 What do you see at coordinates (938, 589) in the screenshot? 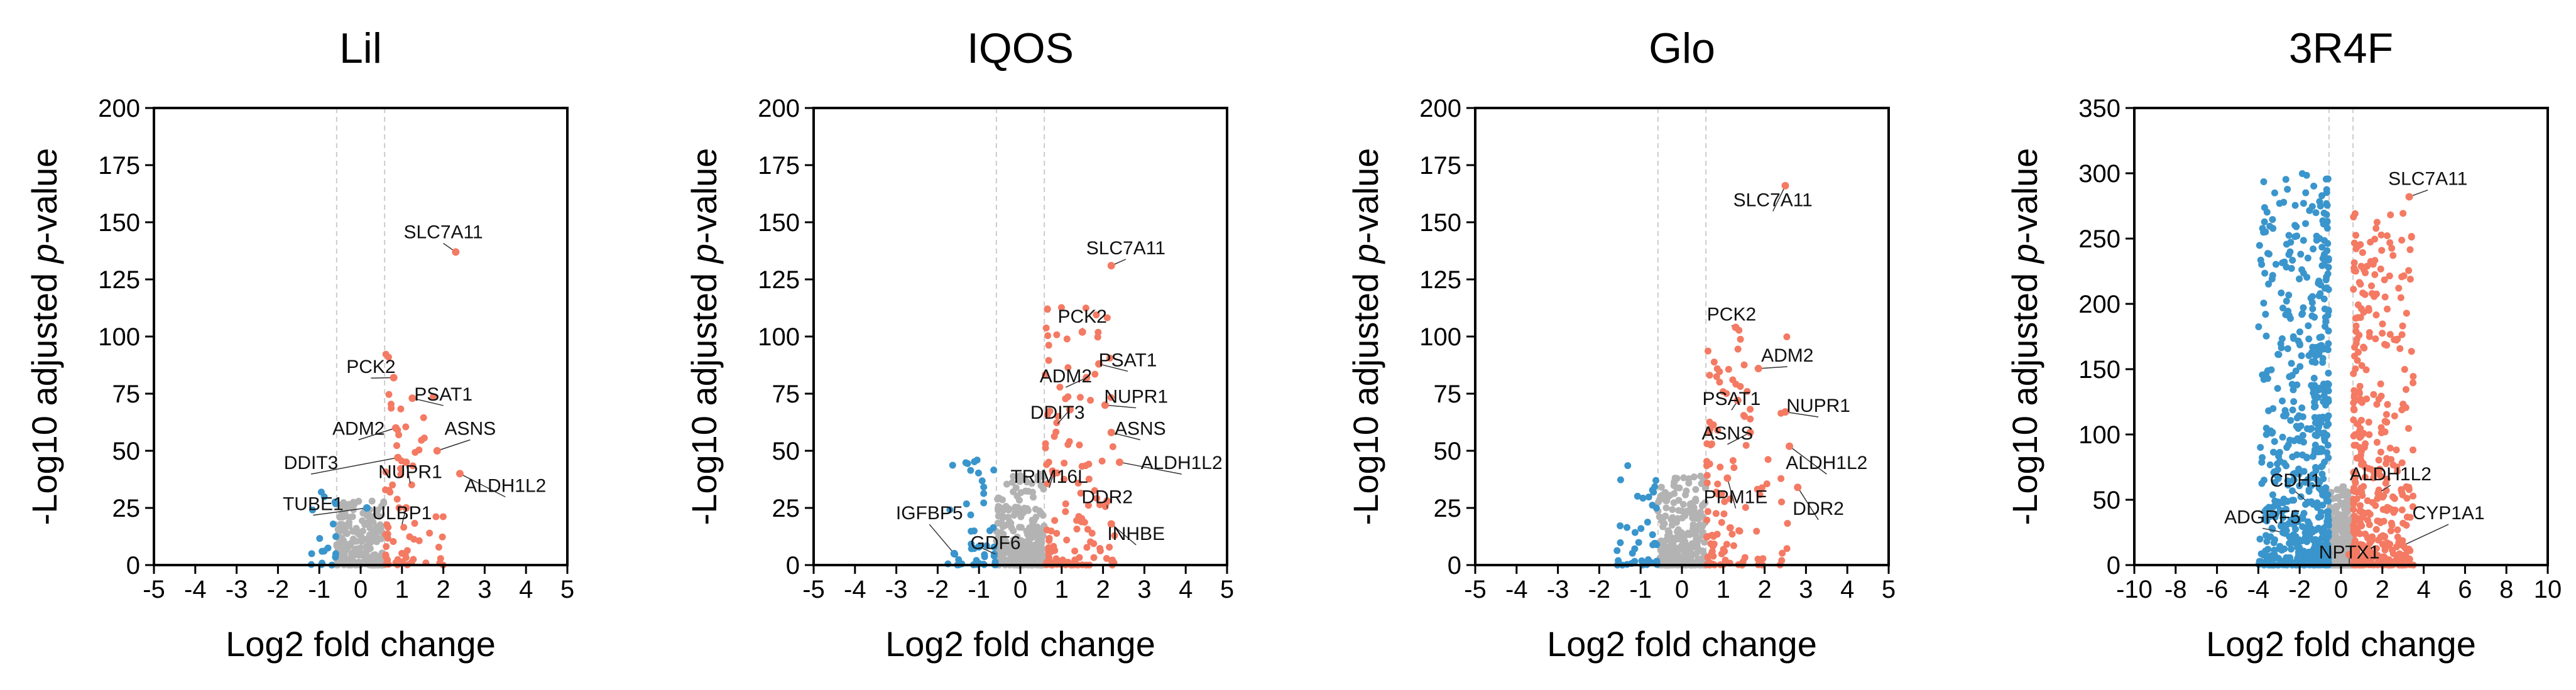
I see `x-tick-label: -2` at bounding box center [938, 589].